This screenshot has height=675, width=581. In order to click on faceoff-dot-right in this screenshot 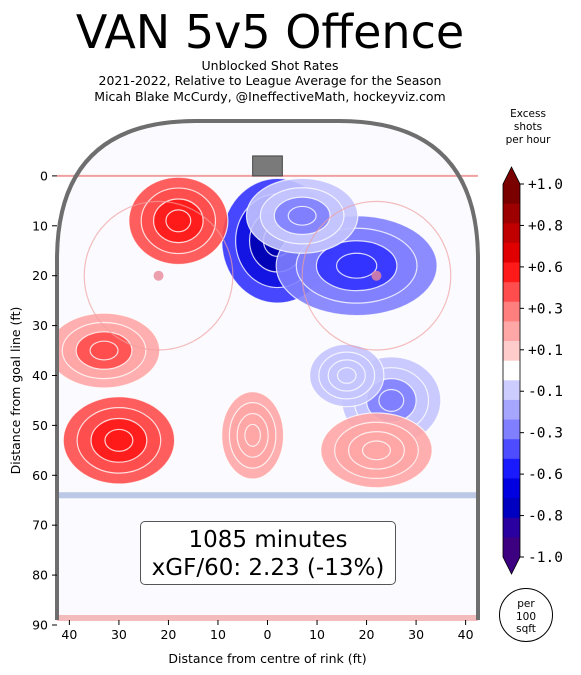, I will do `click(376, 275)`.